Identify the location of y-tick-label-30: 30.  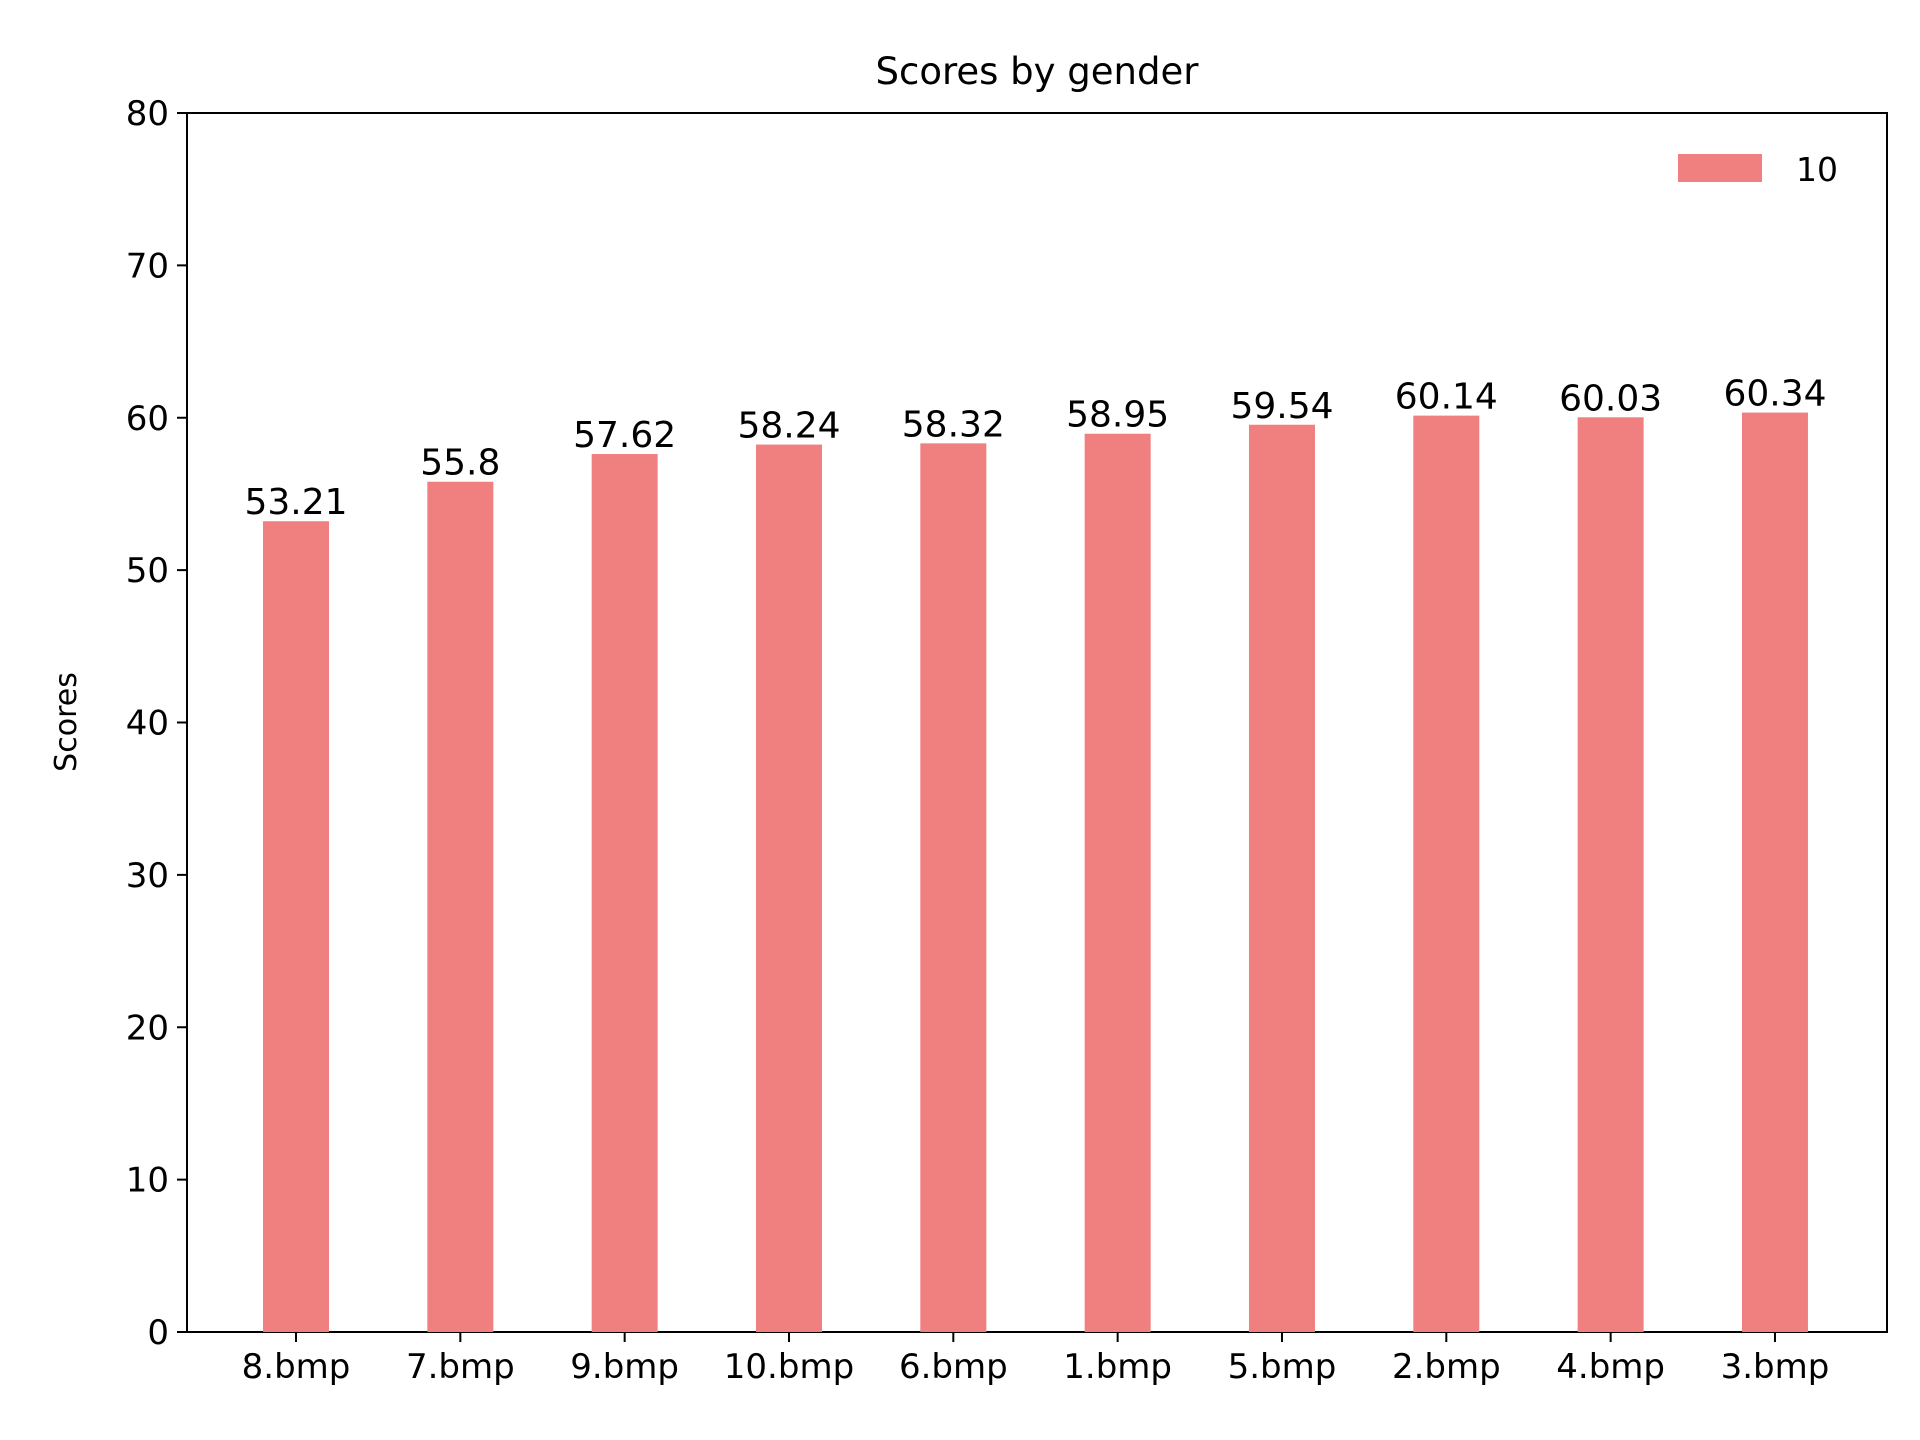
(147, 876).